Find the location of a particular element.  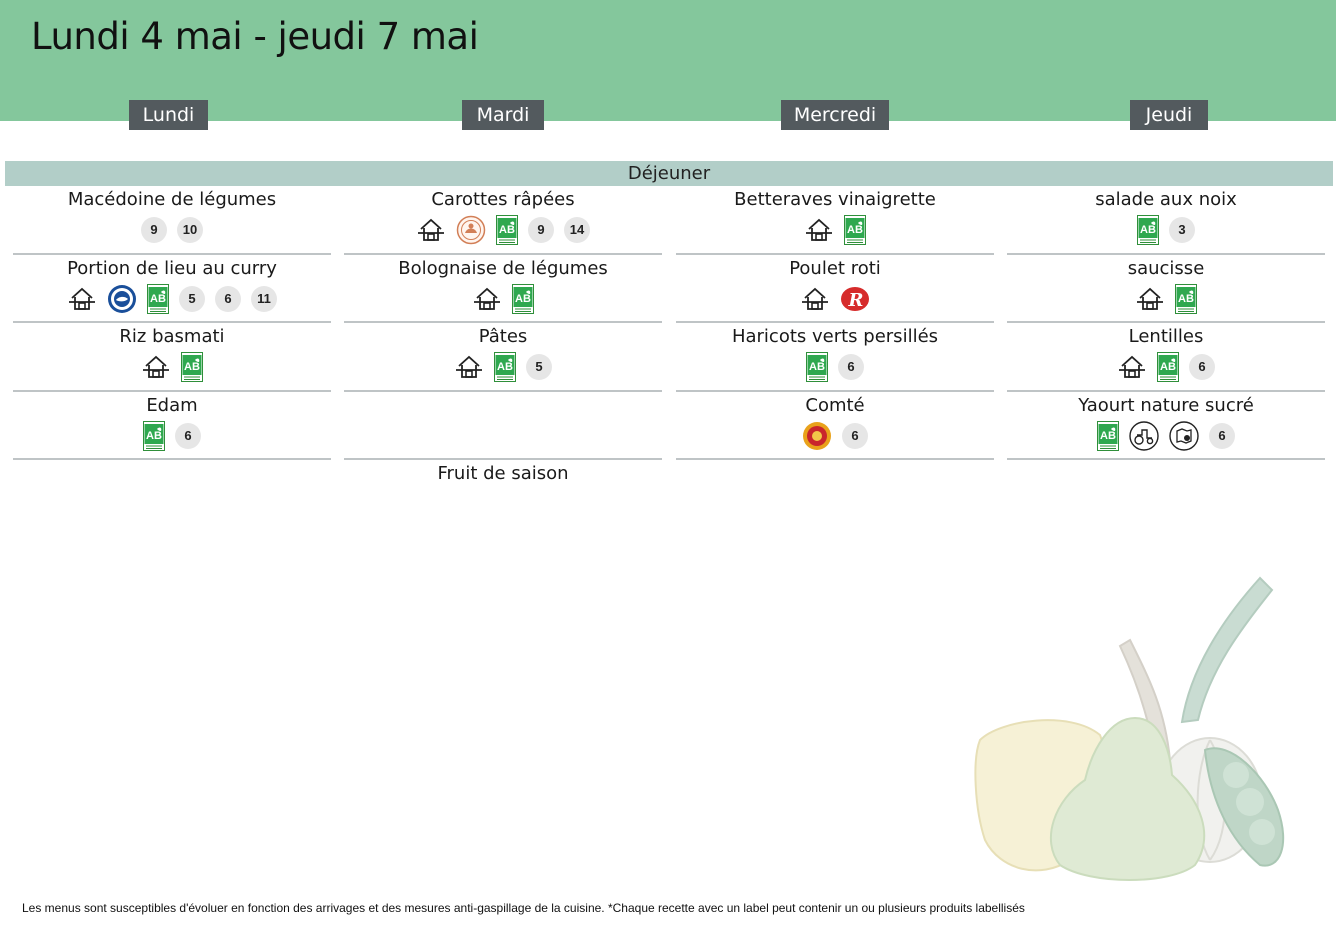

dish-name: Portion de lieu au curry is located at coordinates (172, 268).